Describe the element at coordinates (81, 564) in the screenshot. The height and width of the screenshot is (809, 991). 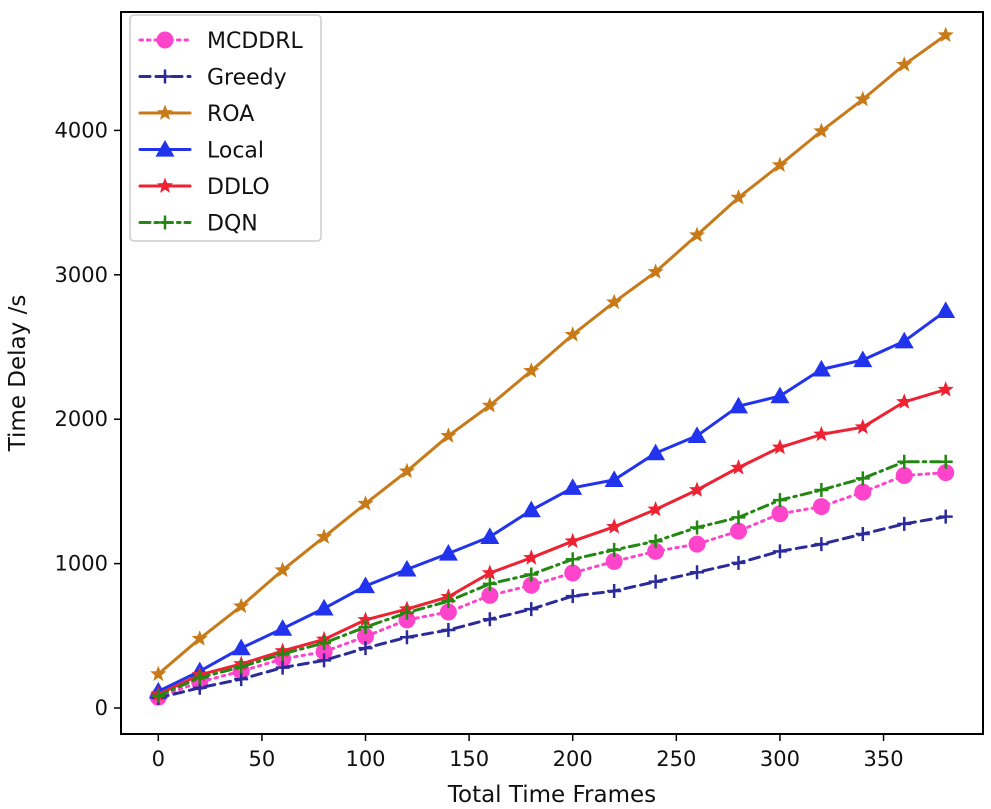
I see `y-tick-label: 1000` at that location.